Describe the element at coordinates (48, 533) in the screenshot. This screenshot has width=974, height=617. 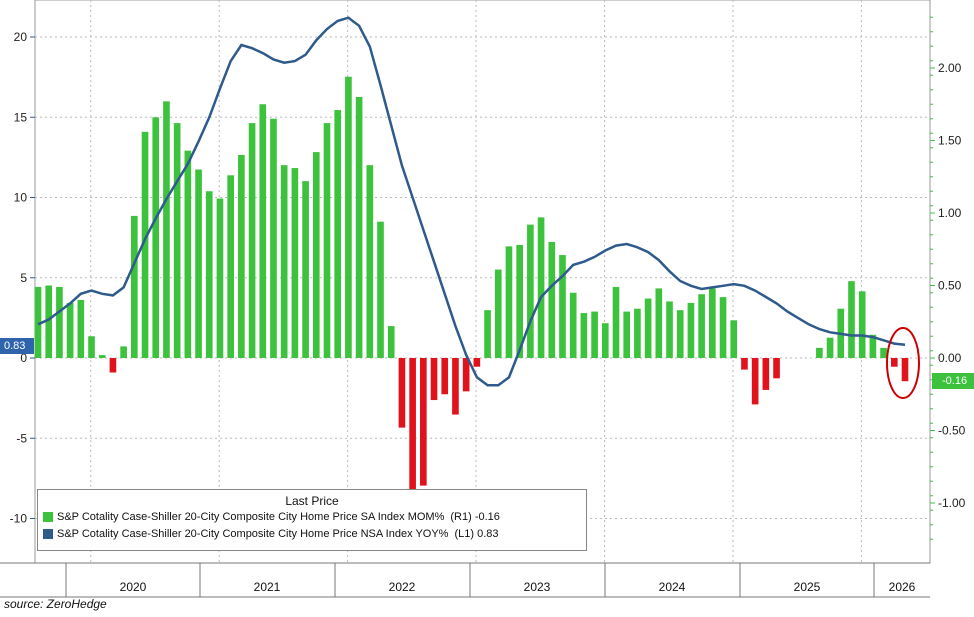
I see `legend-swatch-yoy` at that location.